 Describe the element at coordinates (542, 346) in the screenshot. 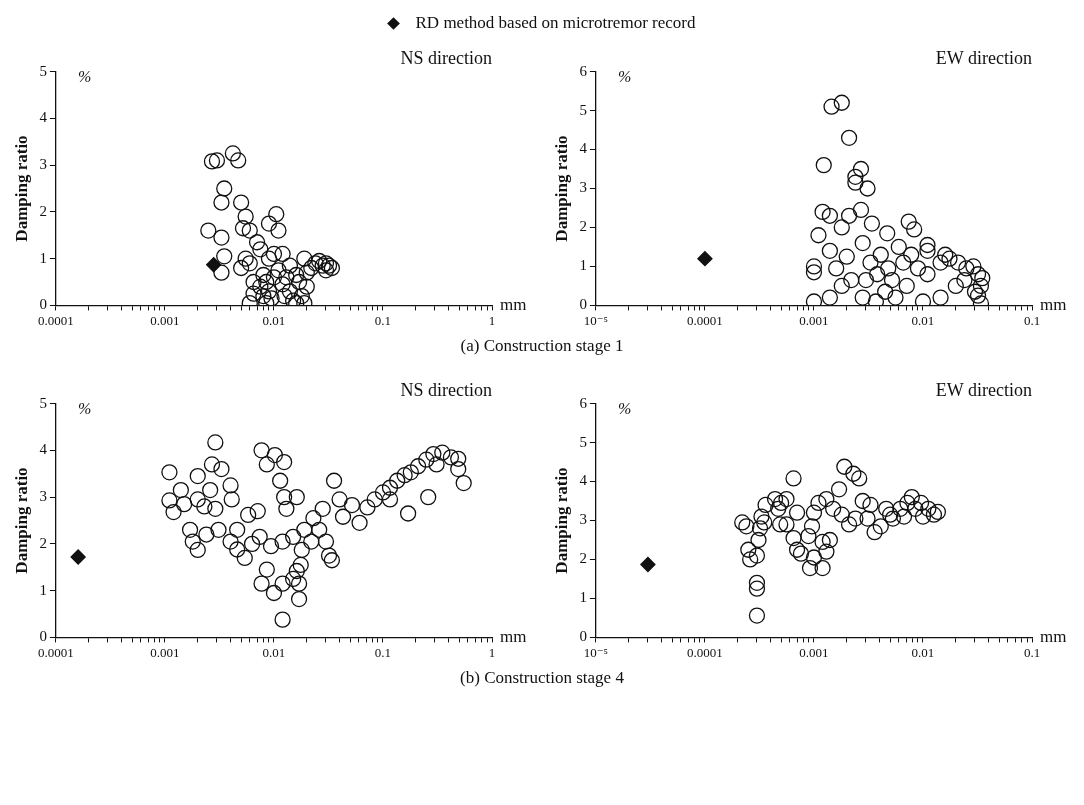

I see `text: (a) Construction stage 1` at that location.